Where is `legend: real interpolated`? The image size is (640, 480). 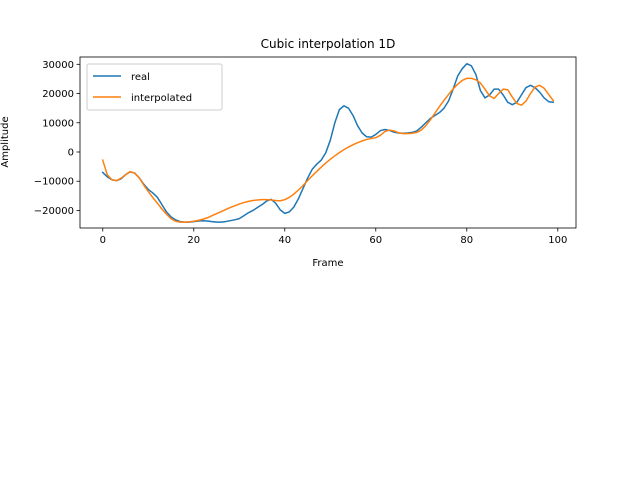
legend: real interpolated is located at coordinates (154, 87).